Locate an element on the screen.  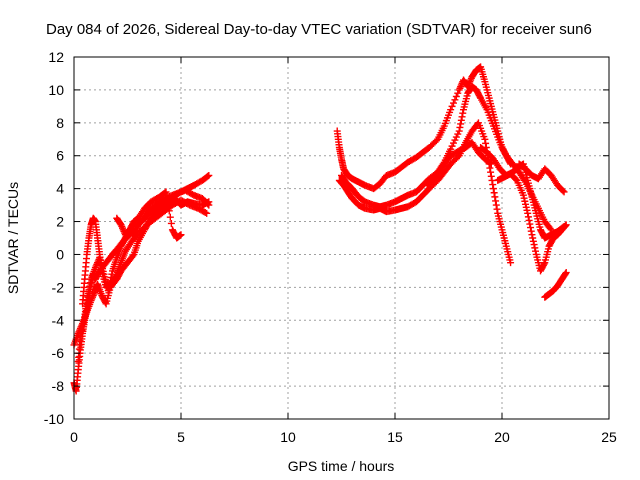
y-tick-label: -8 is located at coordinates (58, 386).